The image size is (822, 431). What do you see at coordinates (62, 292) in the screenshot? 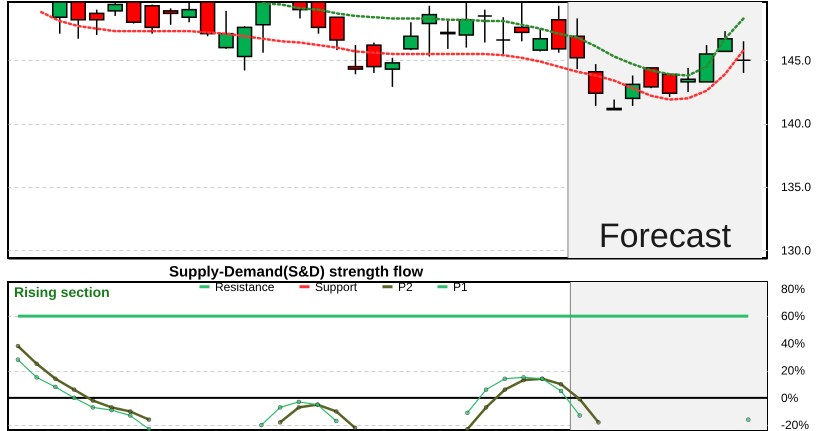
I see `annotation: Rising section` at bounding box center [62, 292].